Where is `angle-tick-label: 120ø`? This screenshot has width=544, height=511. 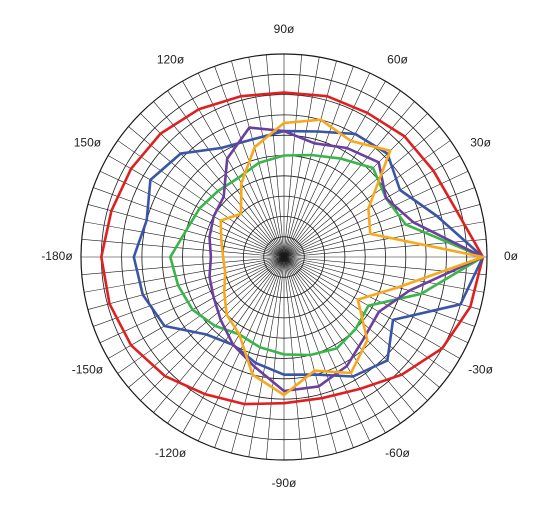
angle-tick-label: 120ø is located at coordinates (171, 60).